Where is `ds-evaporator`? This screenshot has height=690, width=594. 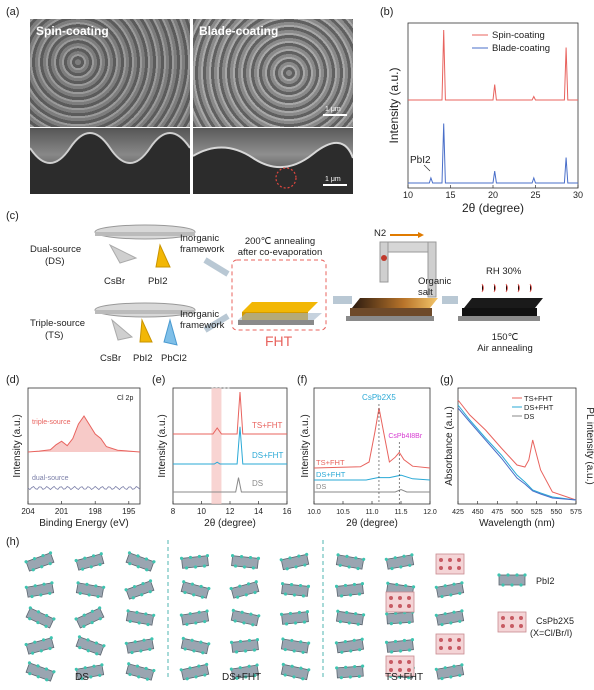 ds-evaporator is located at coordinates (145, 246).